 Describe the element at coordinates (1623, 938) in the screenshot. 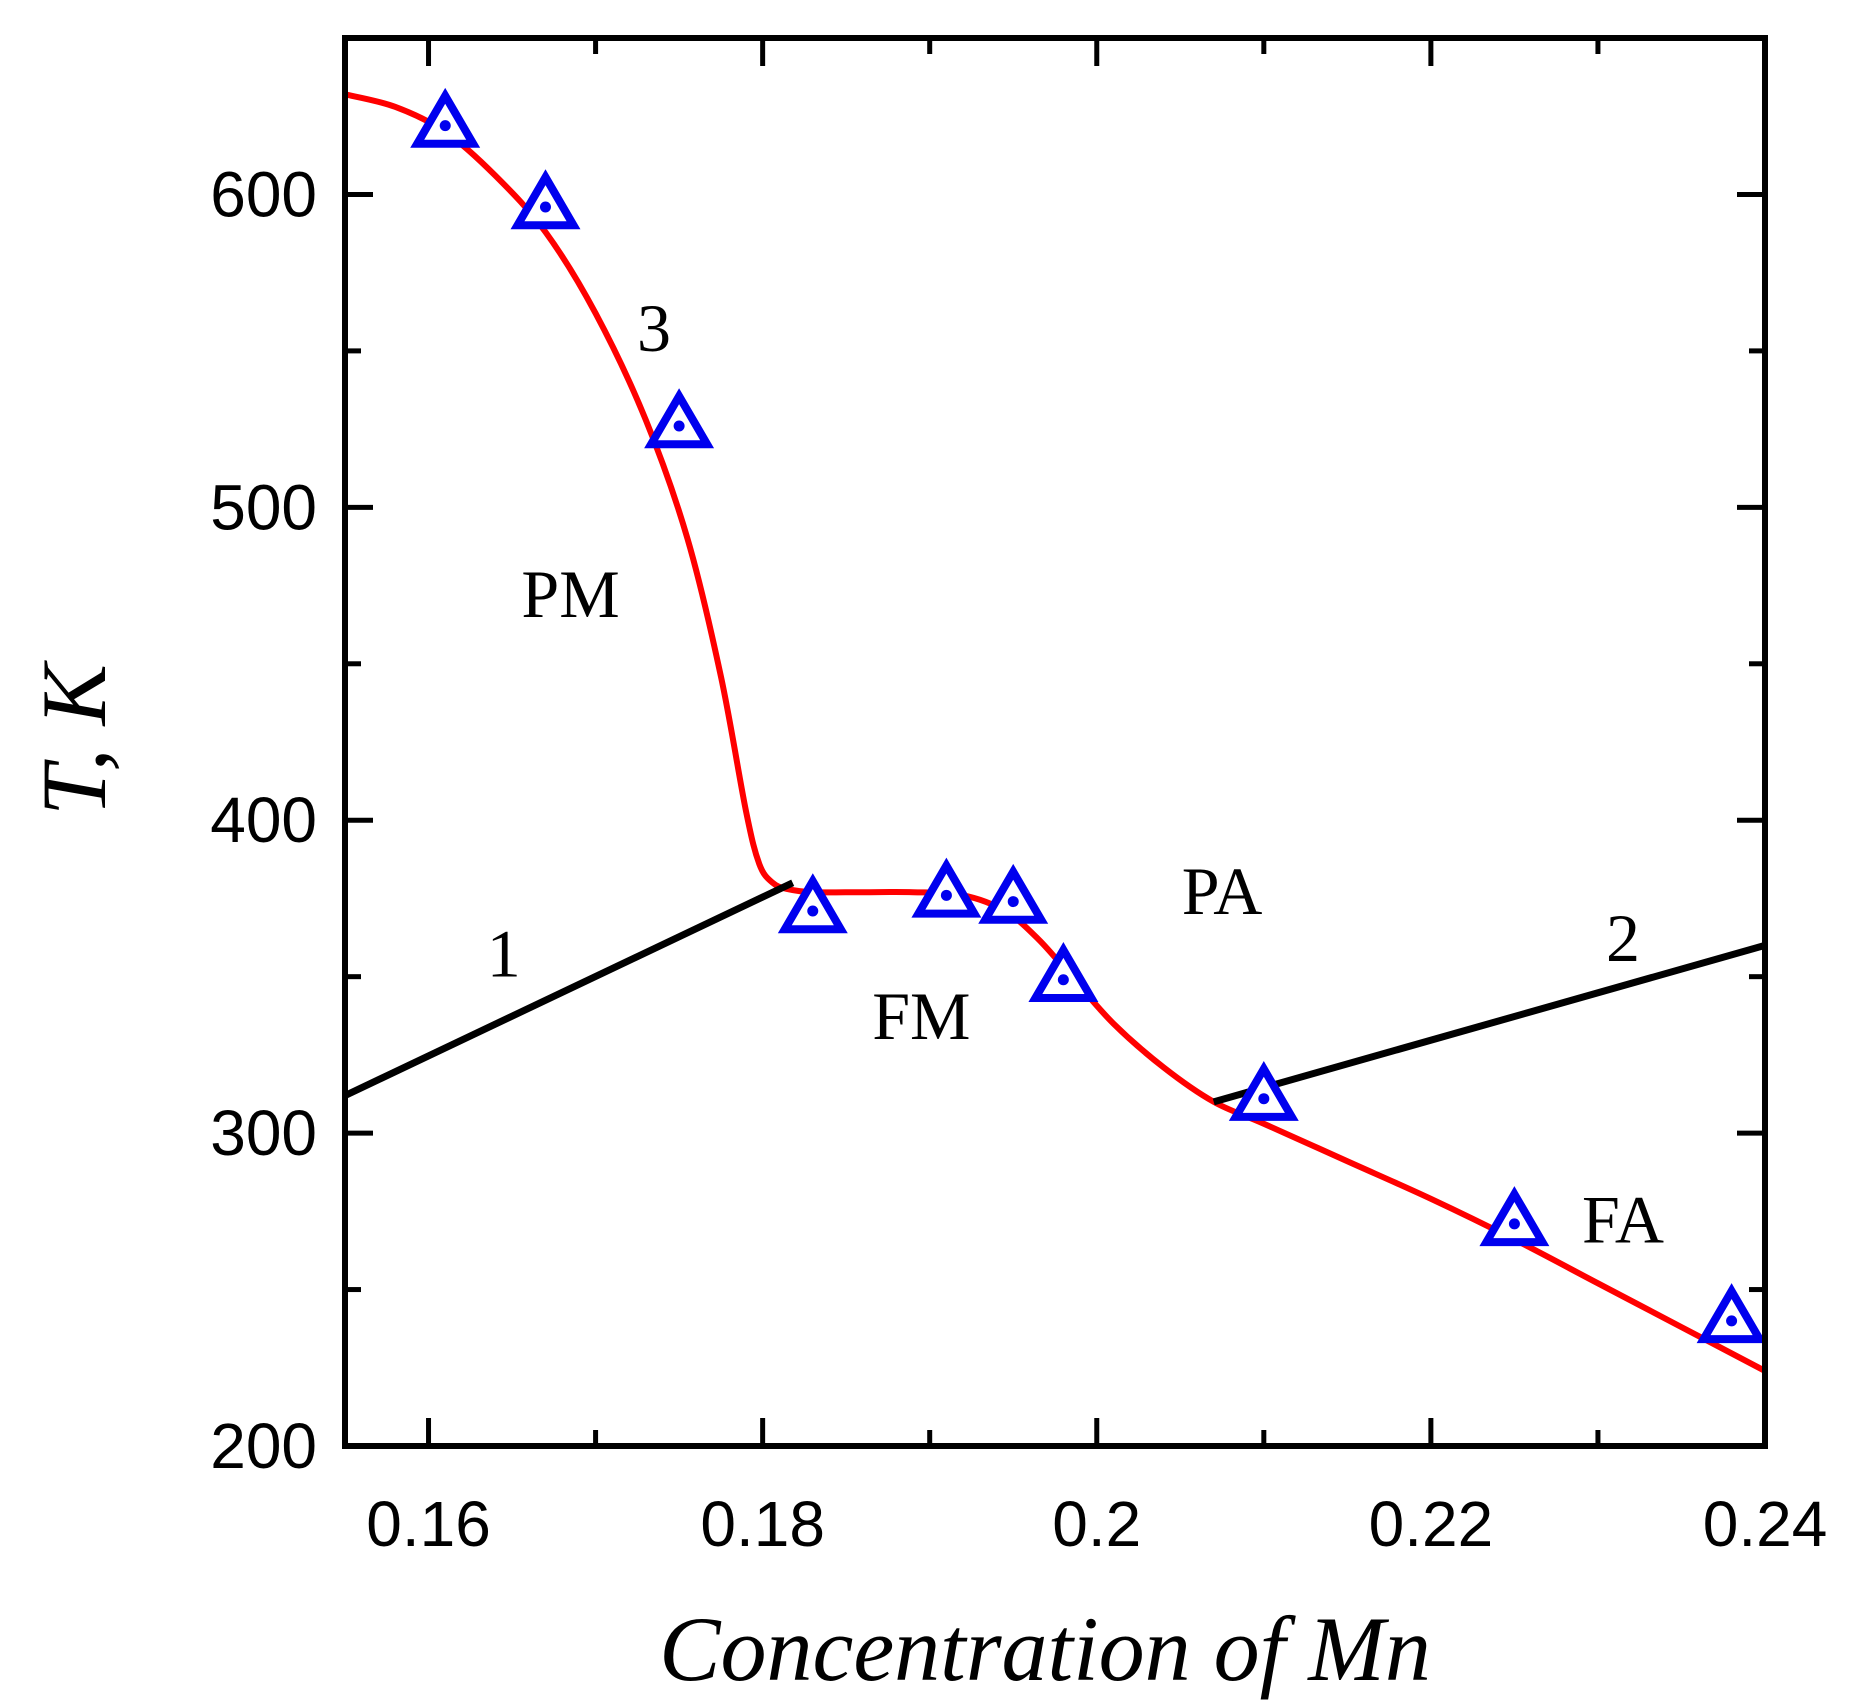

I see `region-label: 2` at that location.